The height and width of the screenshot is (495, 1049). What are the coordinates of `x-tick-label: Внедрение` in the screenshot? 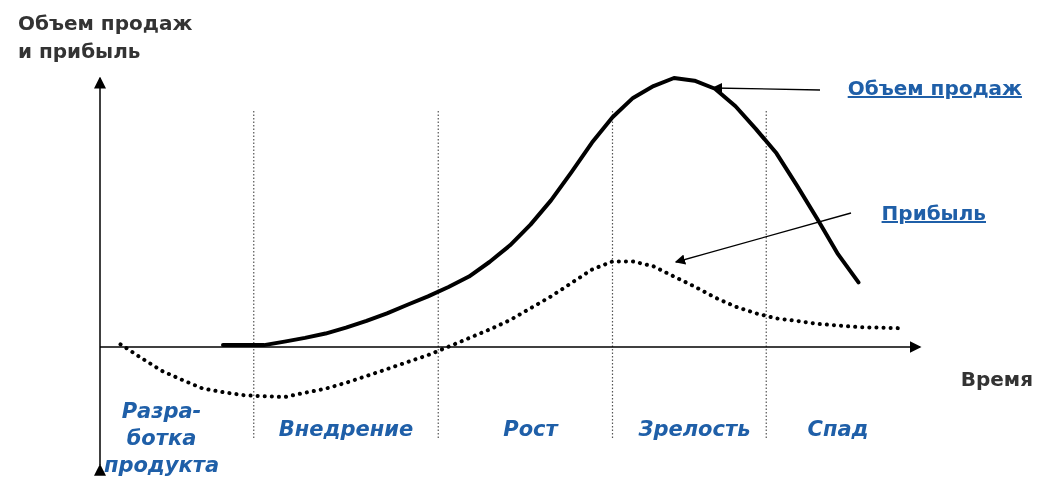 It's located at (346, 429).